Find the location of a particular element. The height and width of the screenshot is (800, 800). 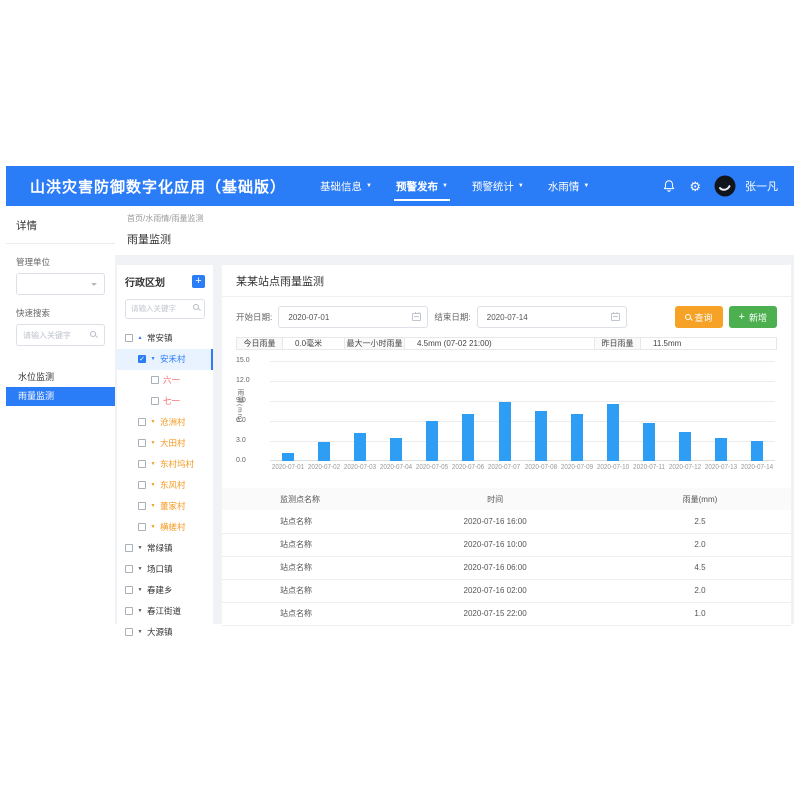

tree-row: ▼ 场口镇 is located at coordinates (165, 569).